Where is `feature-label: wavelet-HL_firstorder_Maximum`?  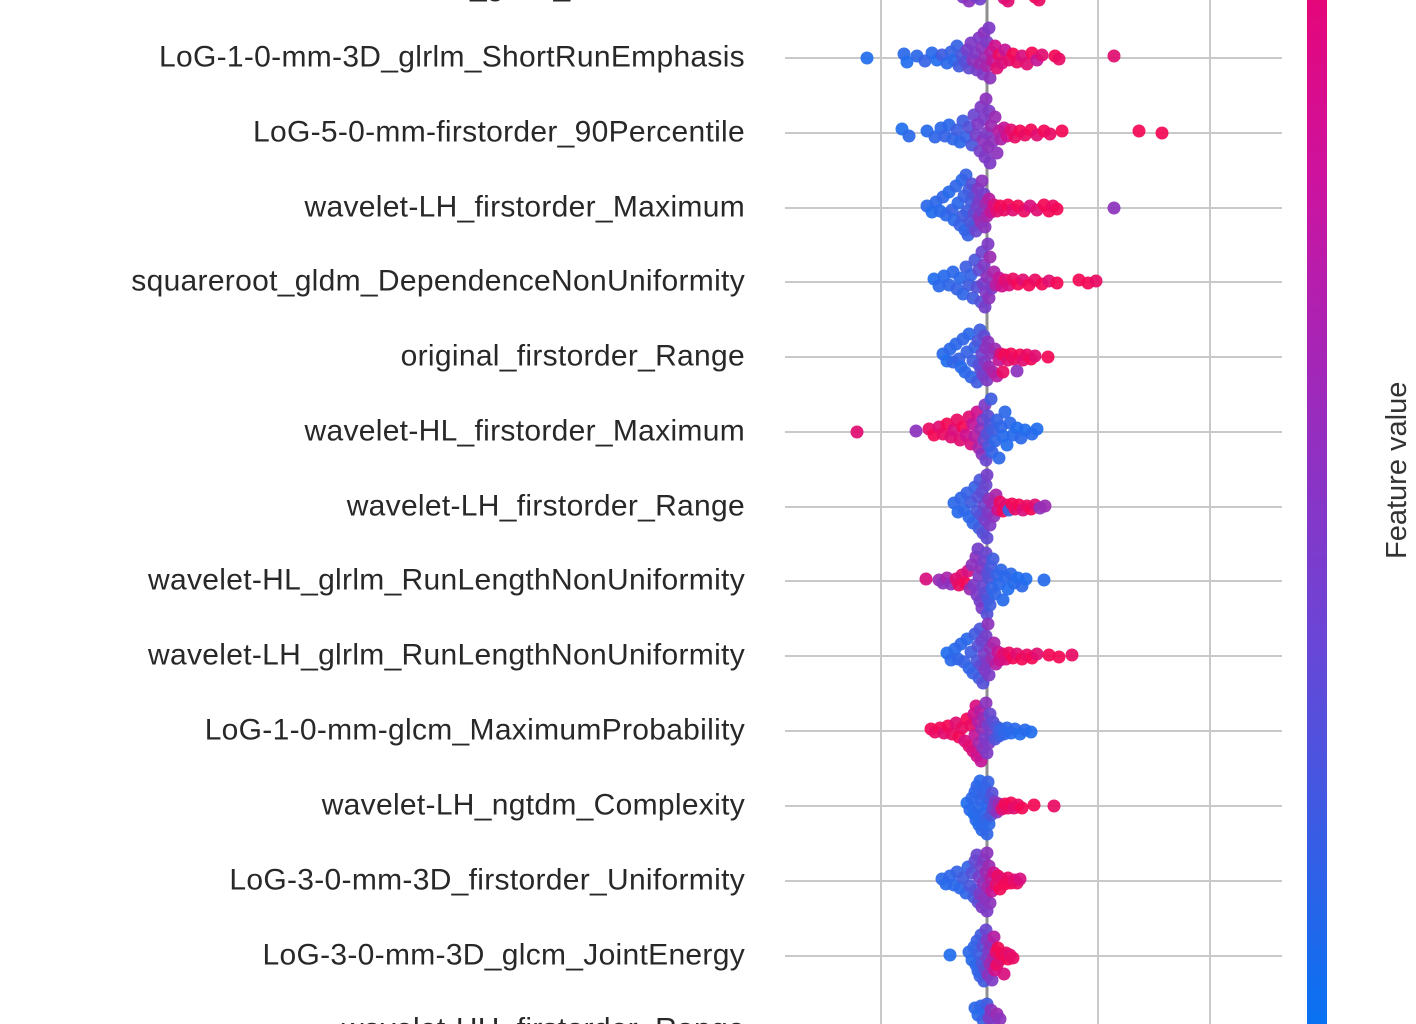 feature-label: wavelet-HL_firstorder_Maximum is located at coordinates (524, 431).